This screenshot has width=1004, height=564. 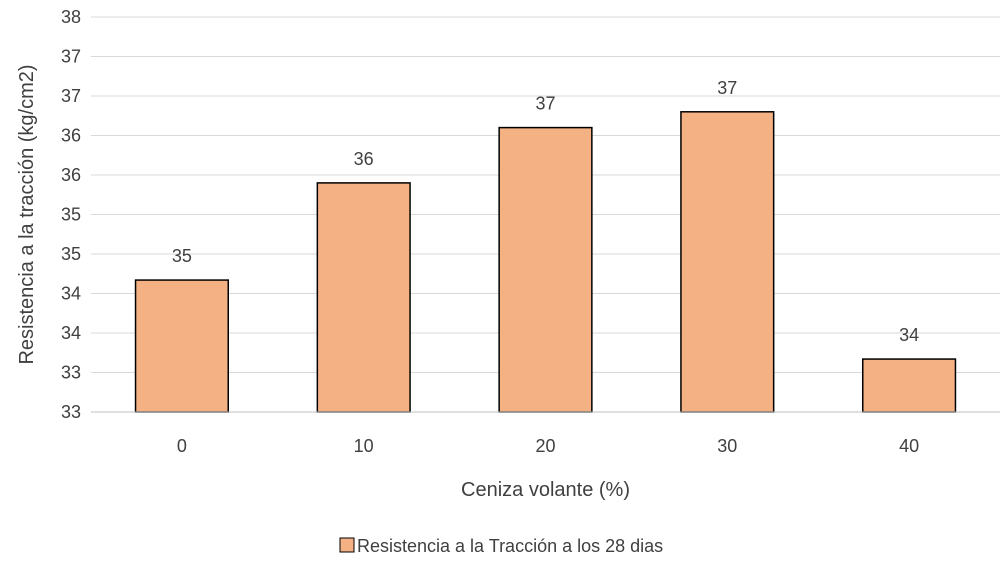 I want to click on x-tick-label: 20, so click(x=545, y=446).